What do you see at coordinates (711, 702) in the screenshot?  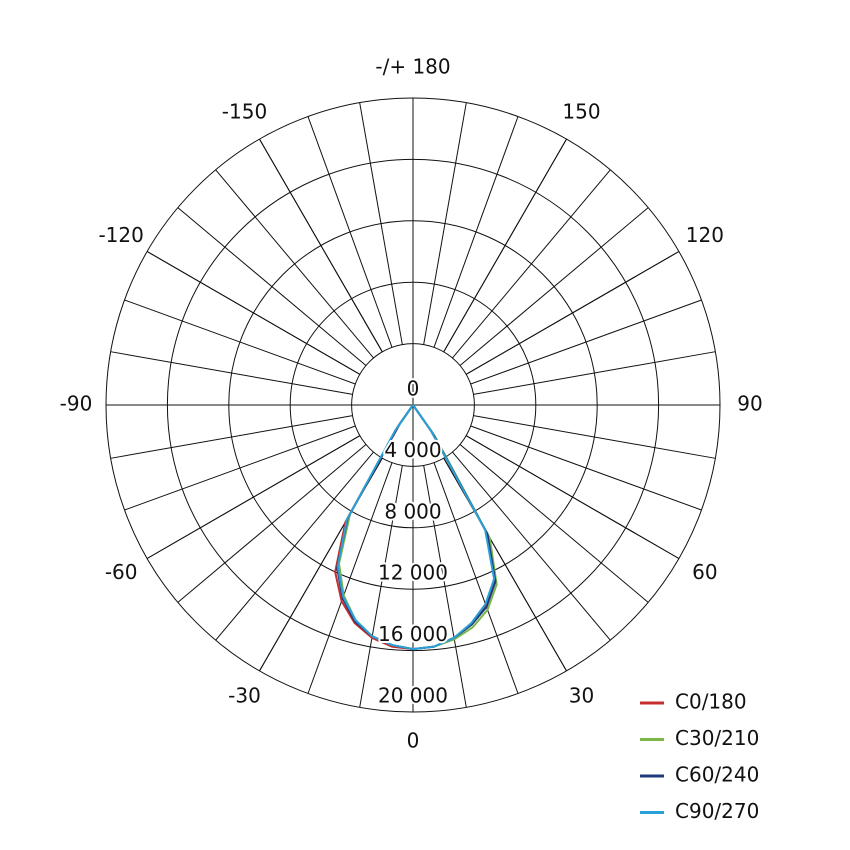 I see `legend-label: C0/180` at bounding box center [711, 702].